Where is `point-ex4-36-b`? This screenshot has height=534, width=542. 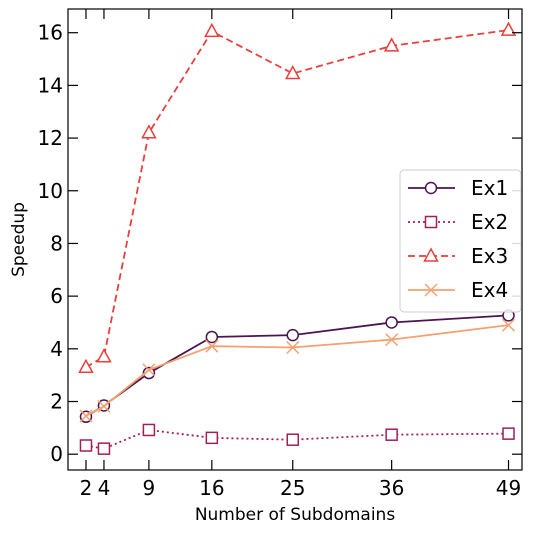 point-ex4-36-b is located at coordinates (392, 340).